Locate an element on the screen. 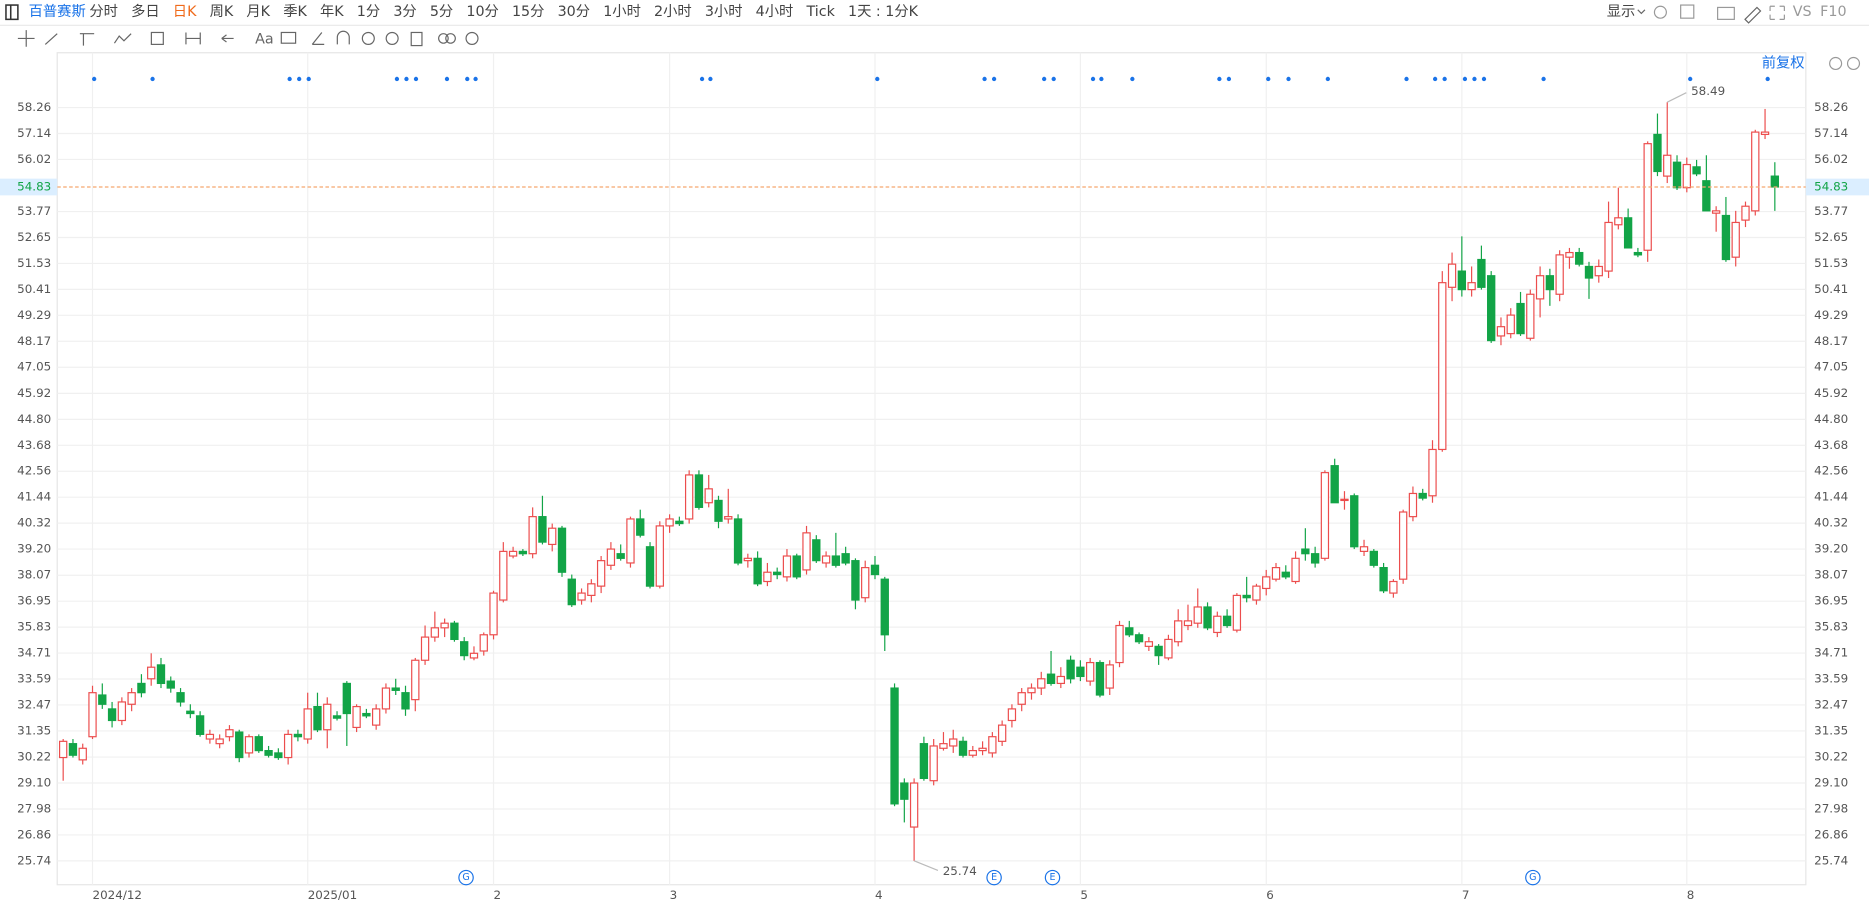  period-button: 3小时 is located at coordinates (724, 11).